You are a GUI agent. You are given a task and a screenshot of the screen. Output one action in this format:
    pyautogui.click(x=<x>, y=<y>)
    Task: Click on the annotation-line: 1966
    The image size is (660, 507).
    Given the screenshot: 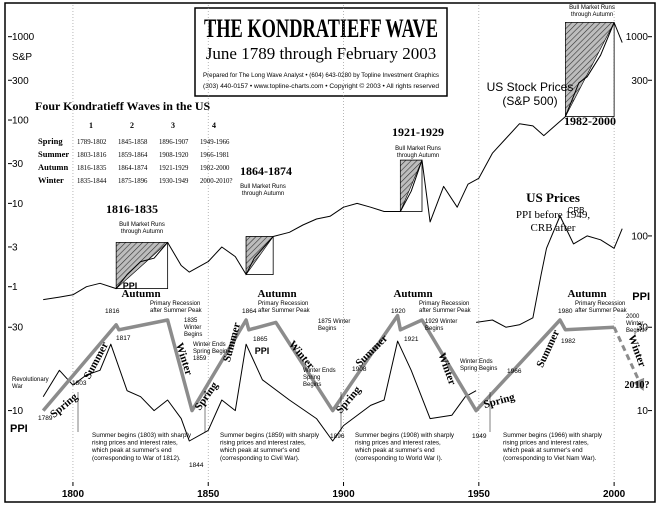 What is the action you would take?
    pyautogui.click(x=514, y=371)
    